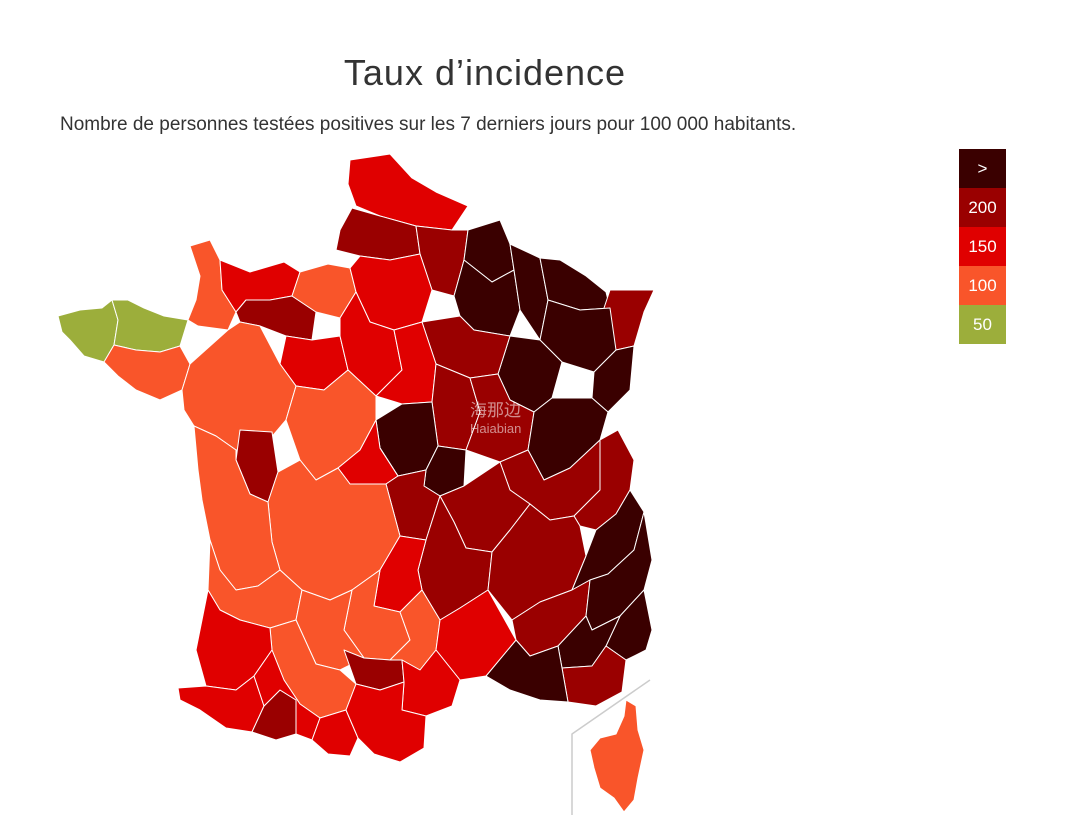  I want to click on region-corse, so click(617, 756).